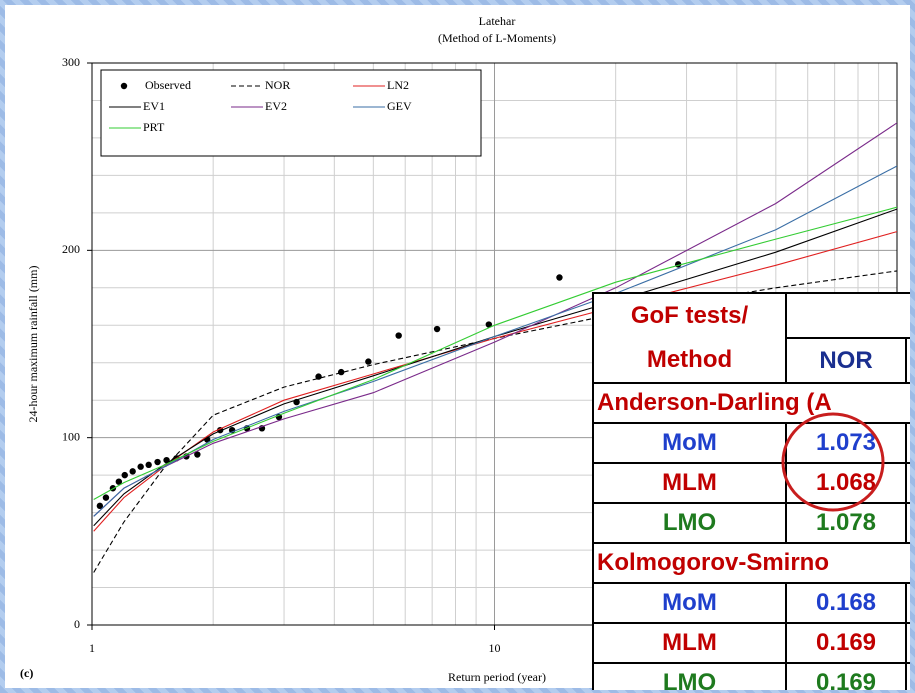 The image size is (915, 693). I want to click on legend-box, so click(291, 113).